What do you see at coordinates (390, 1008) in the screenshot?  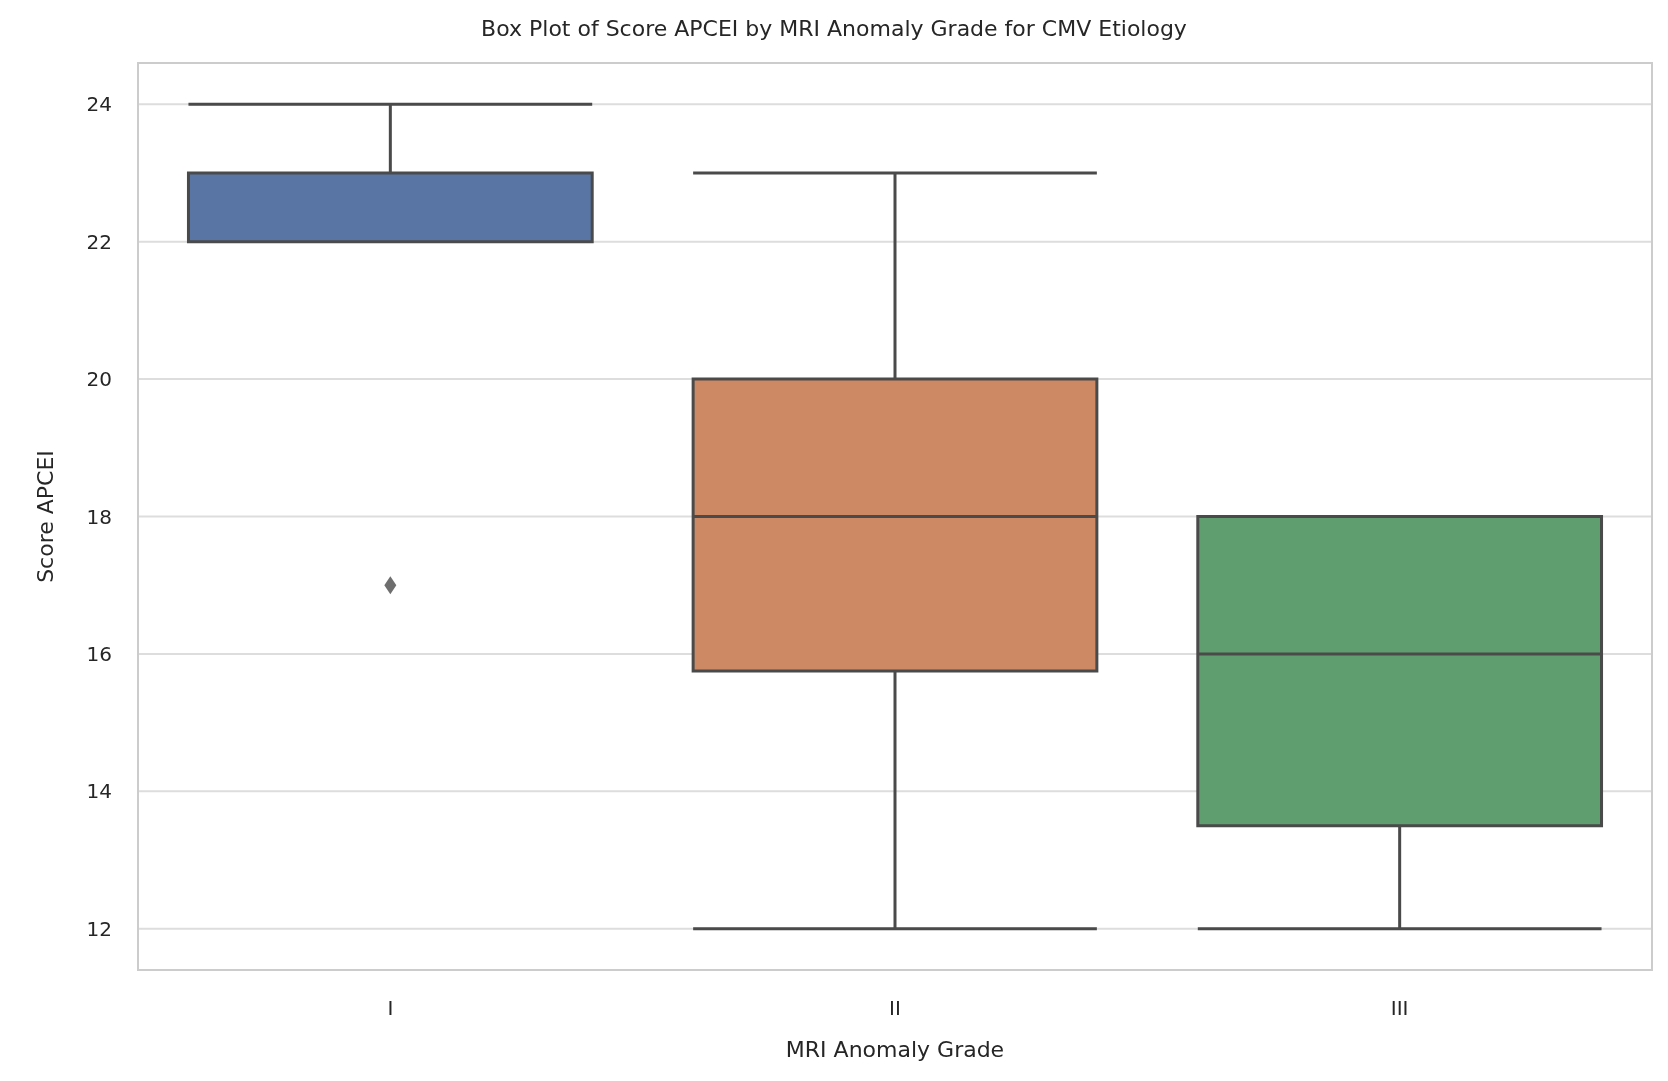 I see `x-tick-label: I` at bounding box center [390, 1008].